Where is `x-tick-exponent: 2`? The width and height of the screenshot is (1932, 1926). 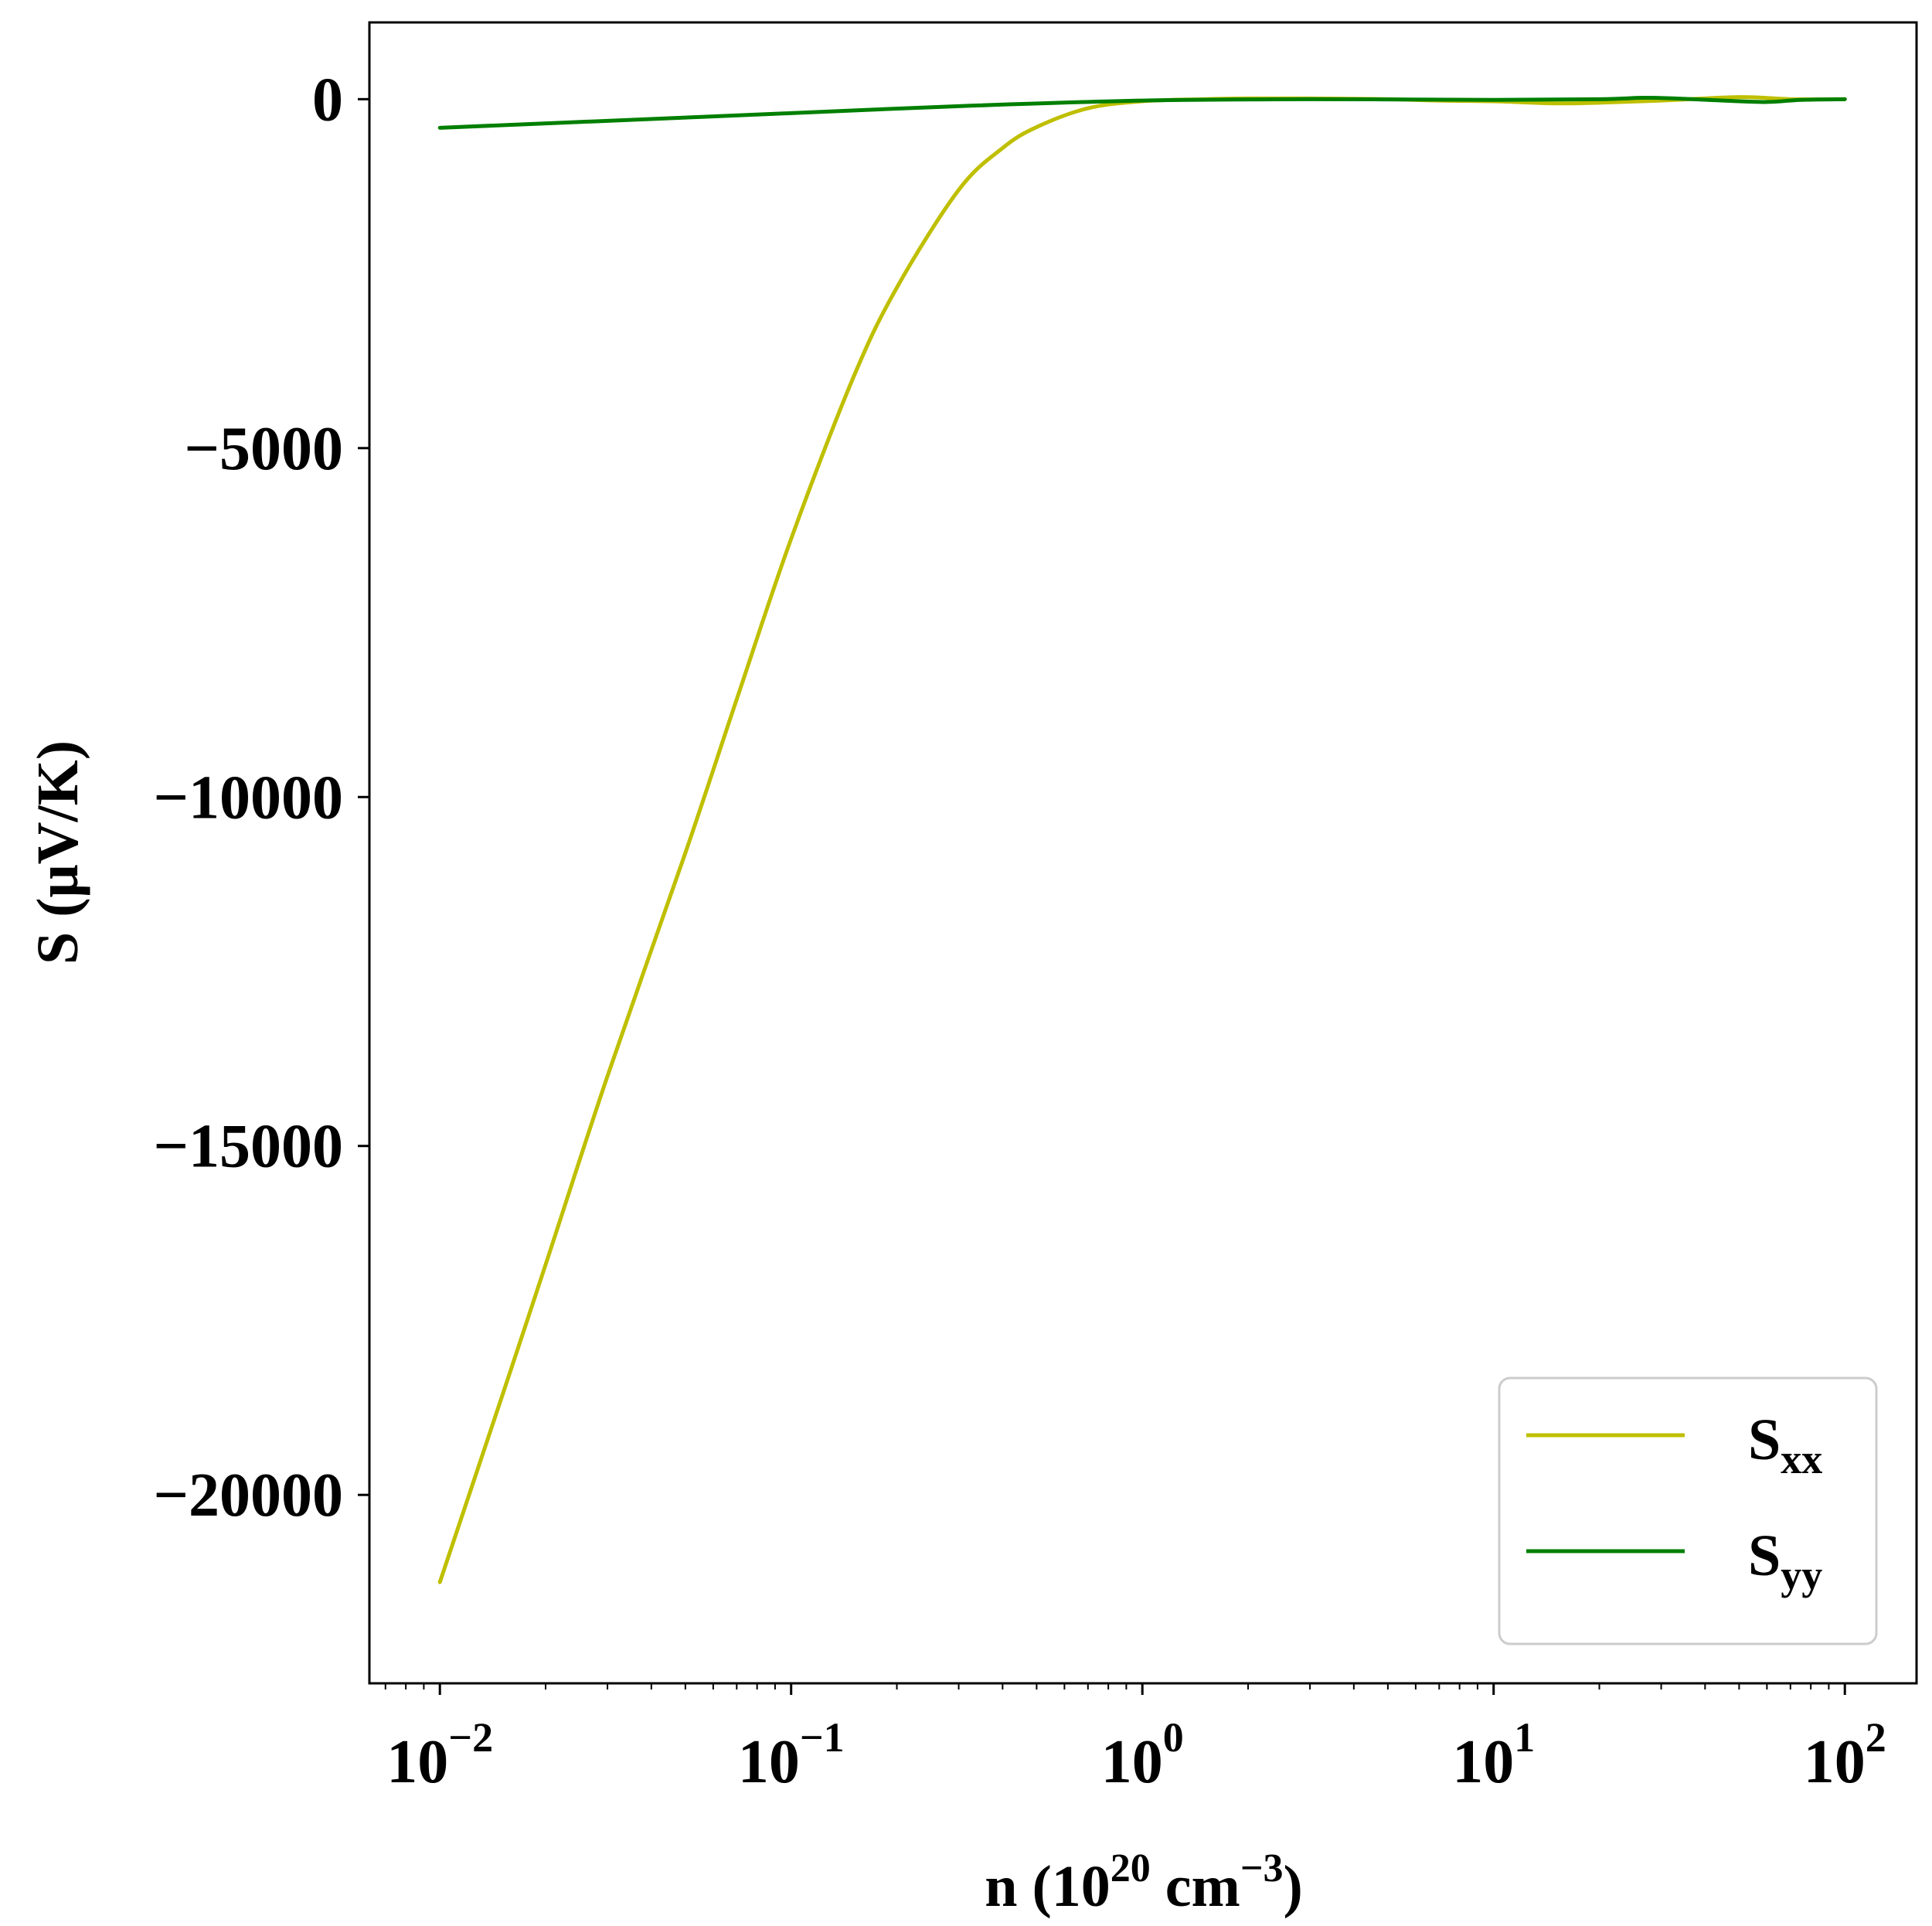 x-tick-exponent: 2 is located at coordinates (1876, 1737).